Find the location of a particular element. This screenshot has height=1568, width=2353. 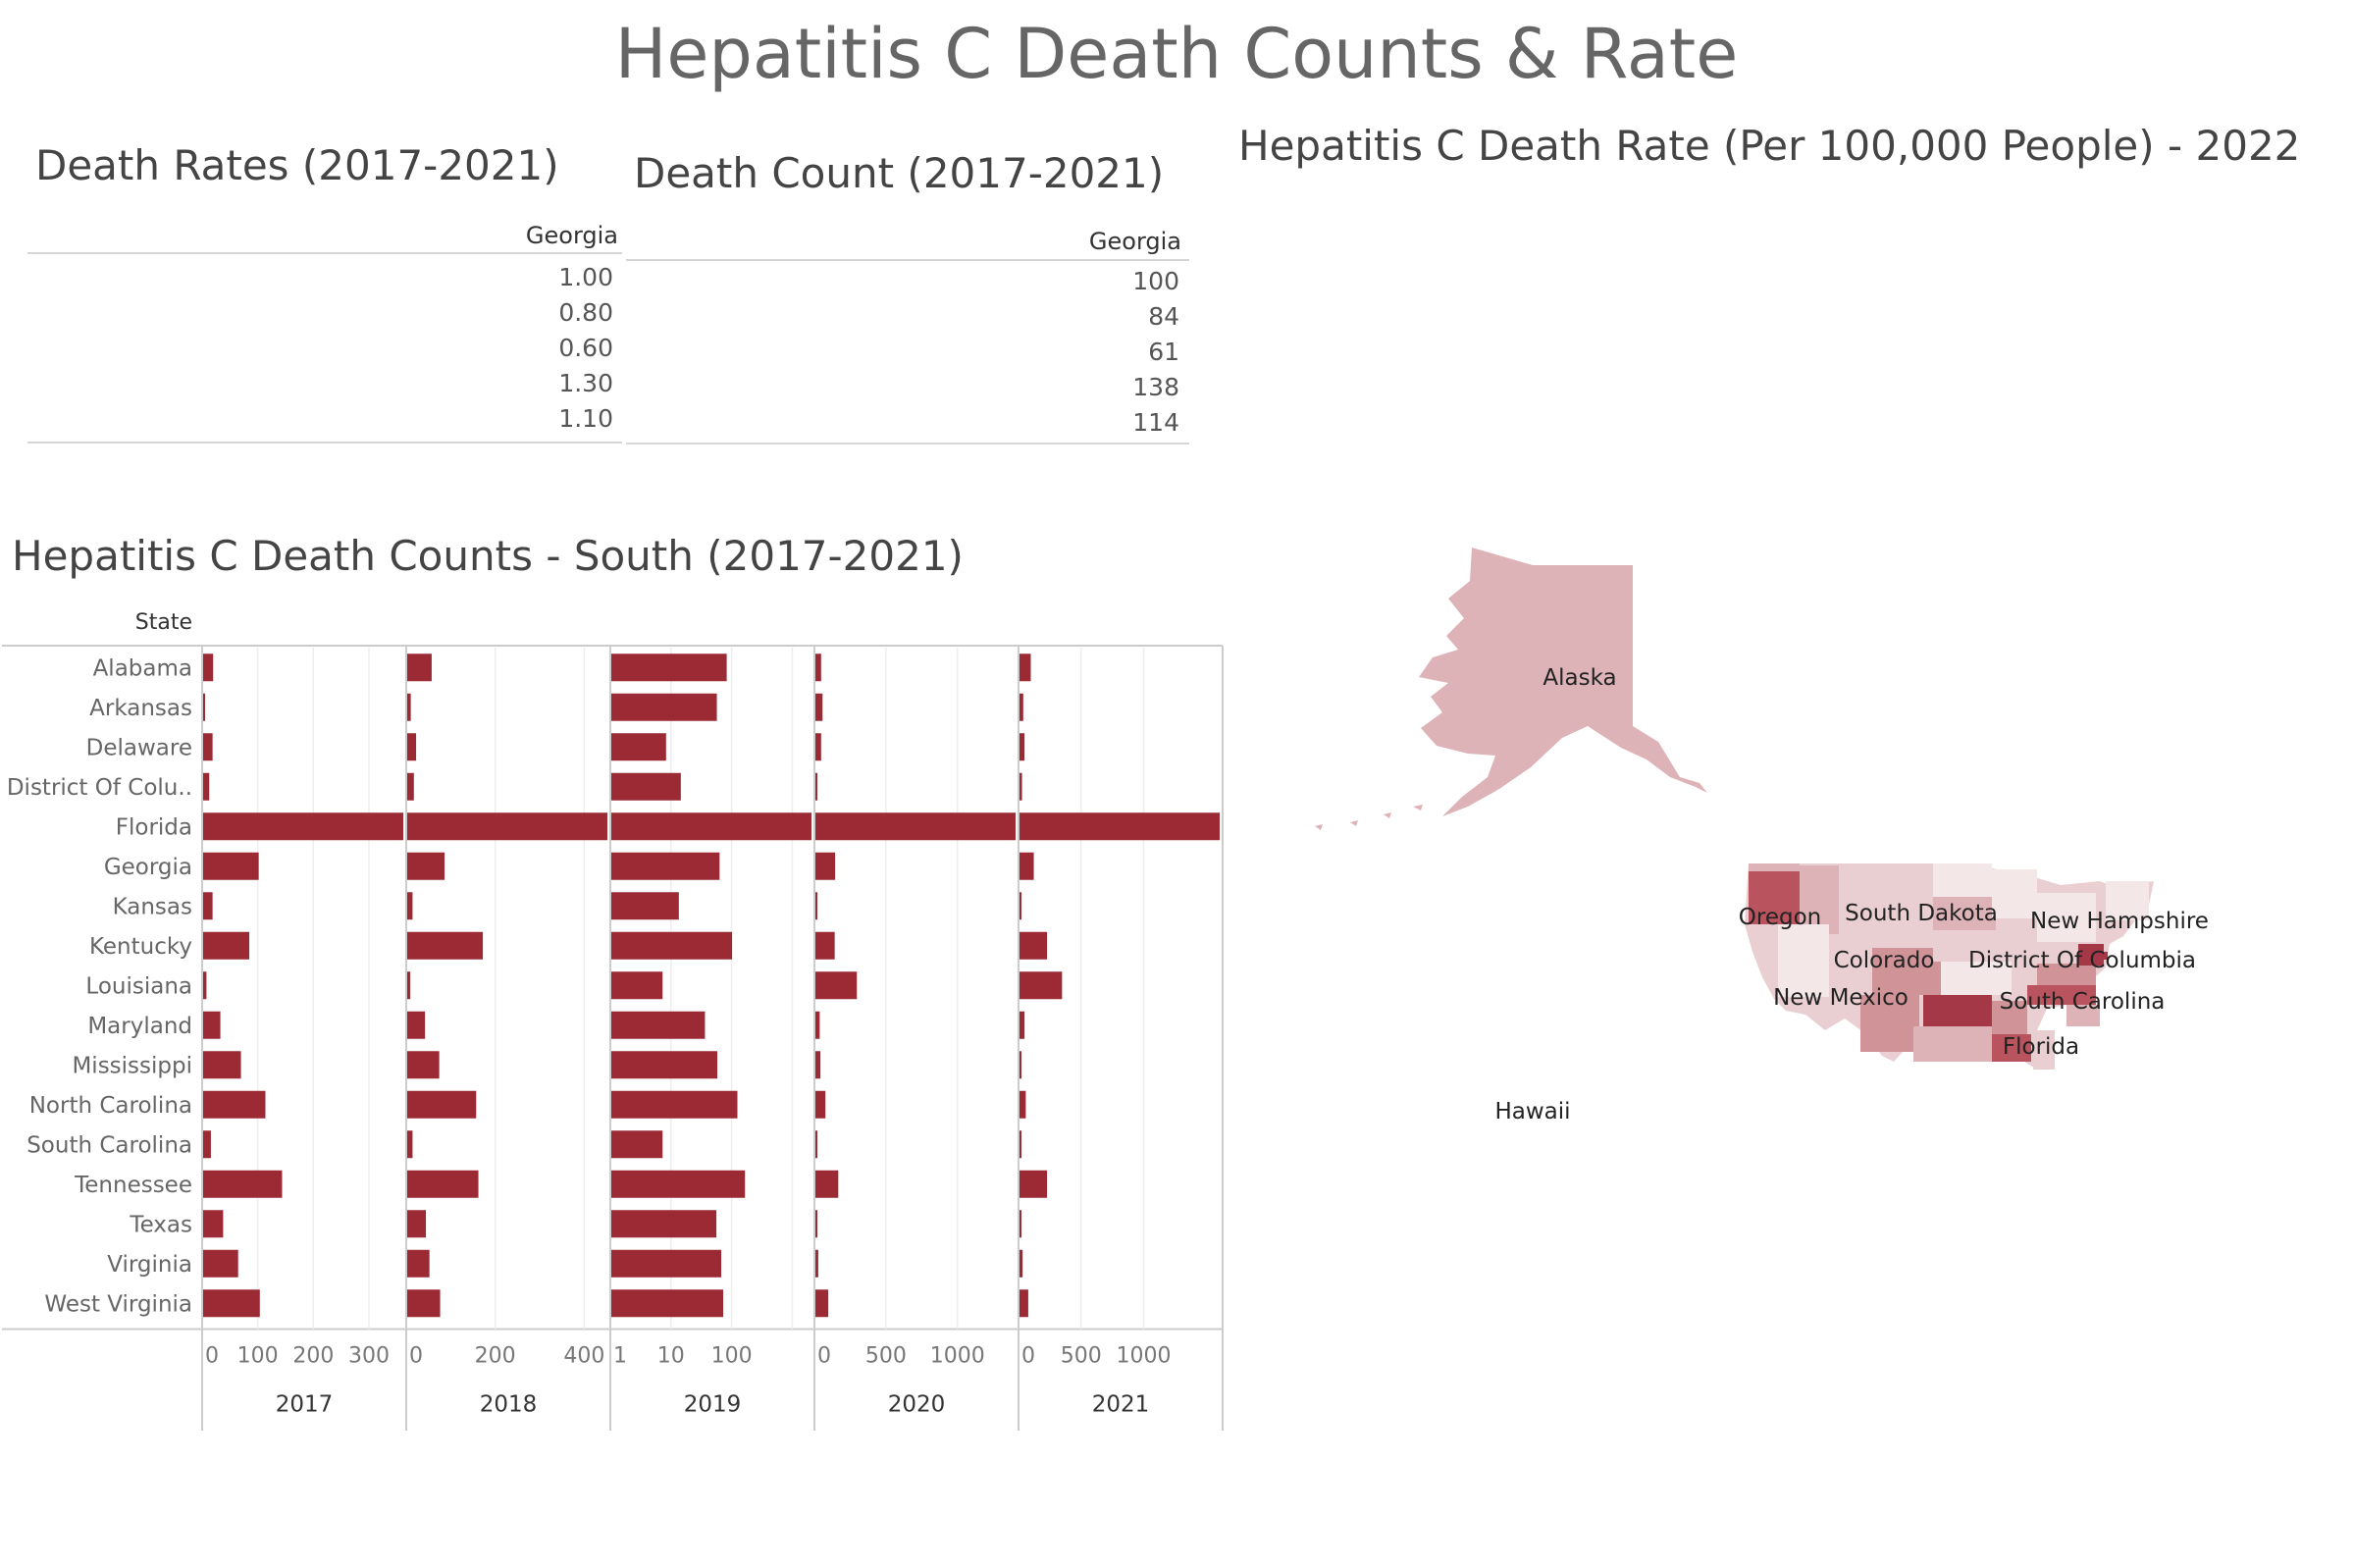

count-table-cell: 114 is located at coordinates (1155, 423).